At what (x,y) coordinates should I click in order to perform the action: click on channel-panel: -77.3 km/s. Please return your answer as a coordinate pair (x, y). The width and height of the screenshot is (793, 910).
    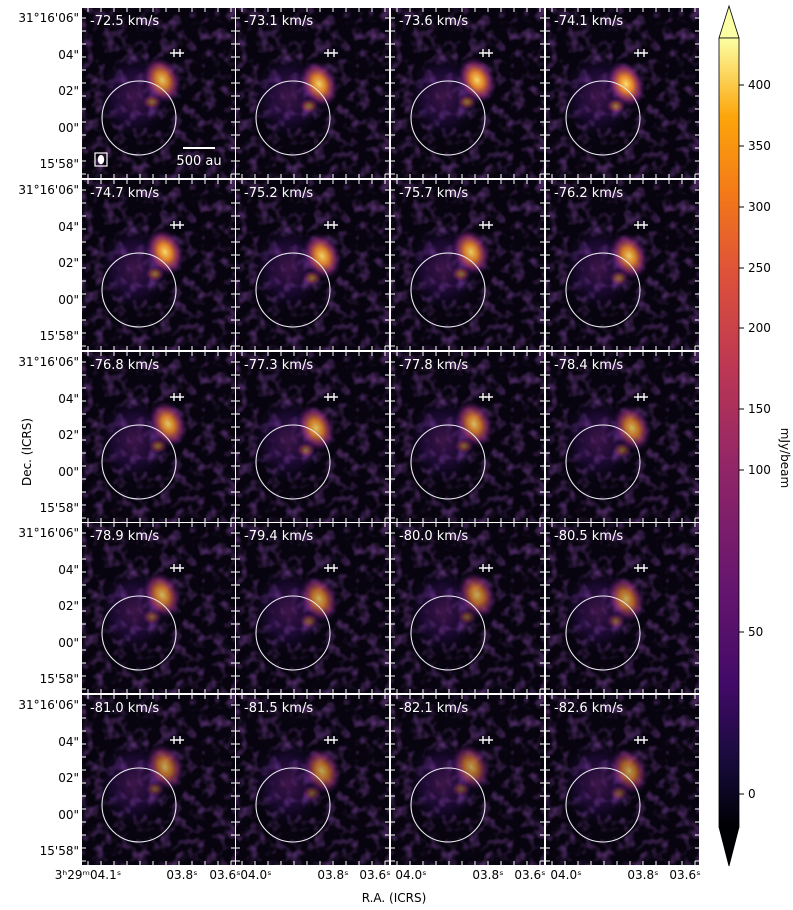
    Looking at the image, I should click on (312, 437).